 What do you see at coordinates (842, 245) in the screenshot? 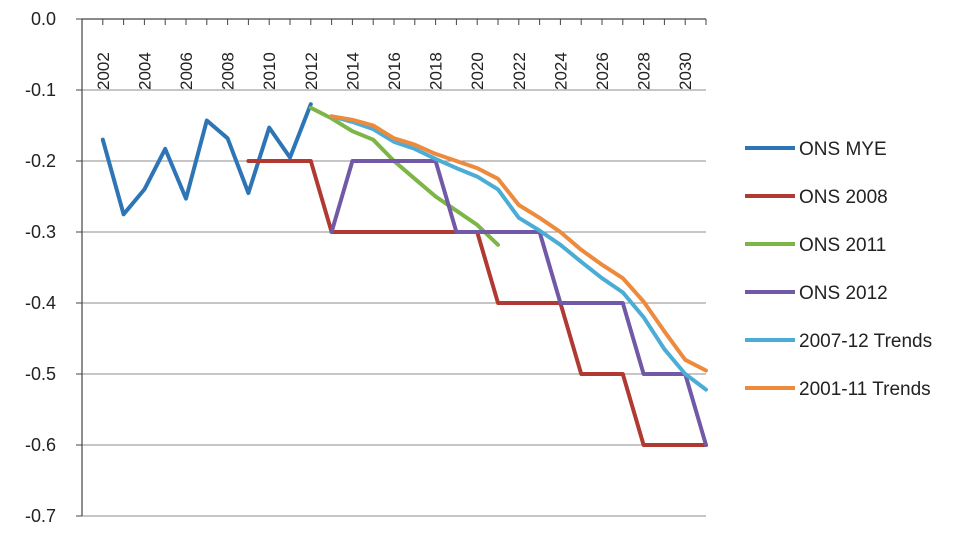
I see `legend-label: ONS 2011` at bounding box center [842, 245].